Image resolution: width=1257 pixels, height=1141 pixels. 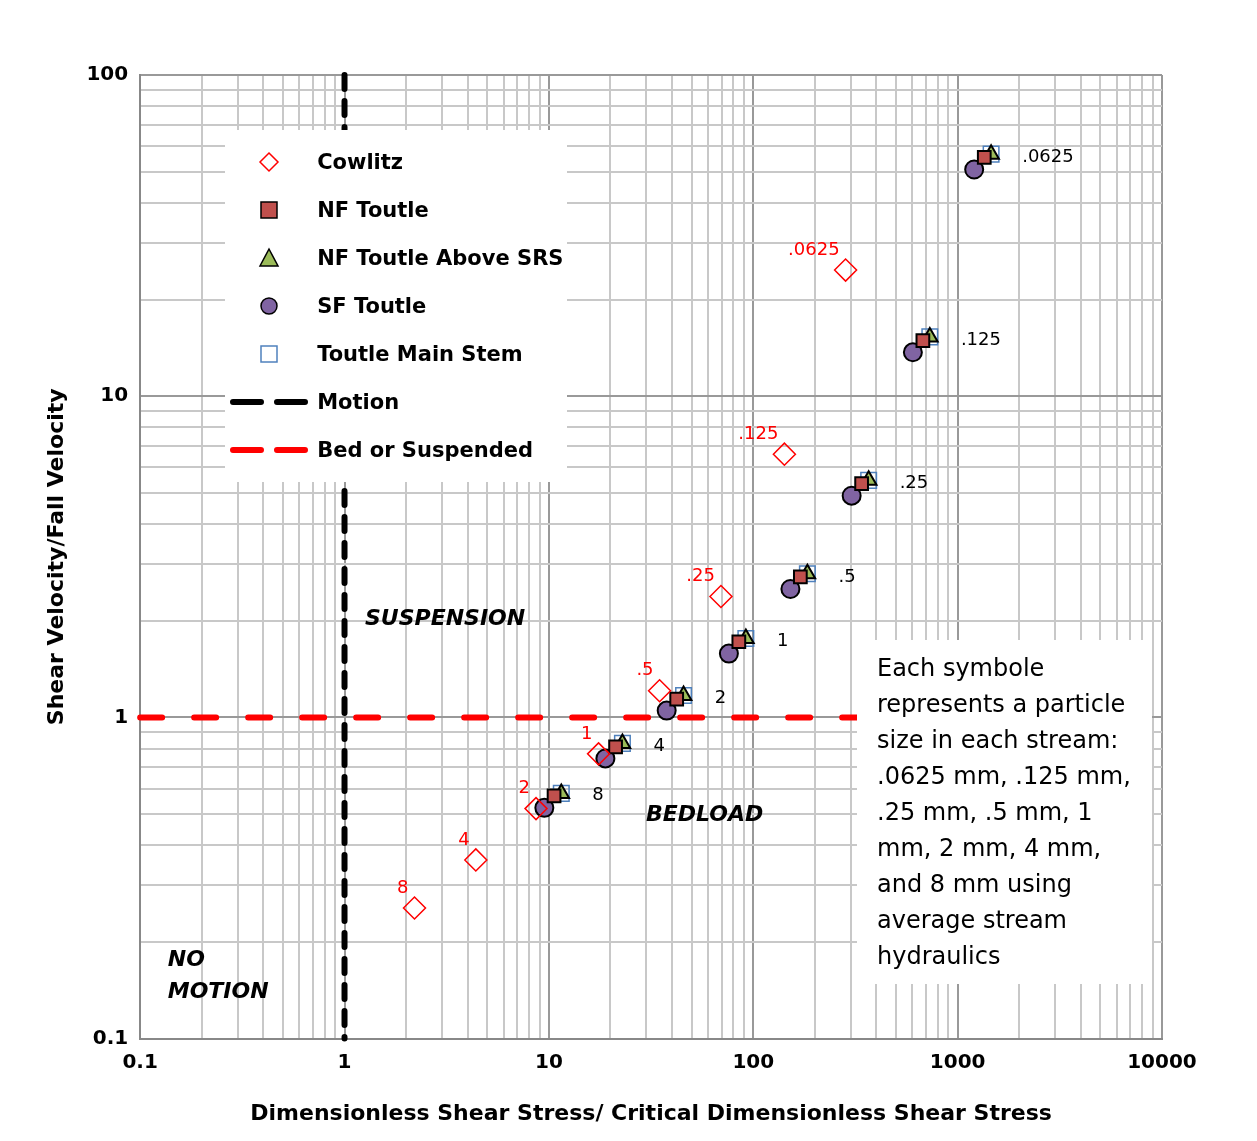 What do you see at coordinates (121, 715) in the screenshot?
I see `y-tick-label: 1` at bounding box center [121, 715].